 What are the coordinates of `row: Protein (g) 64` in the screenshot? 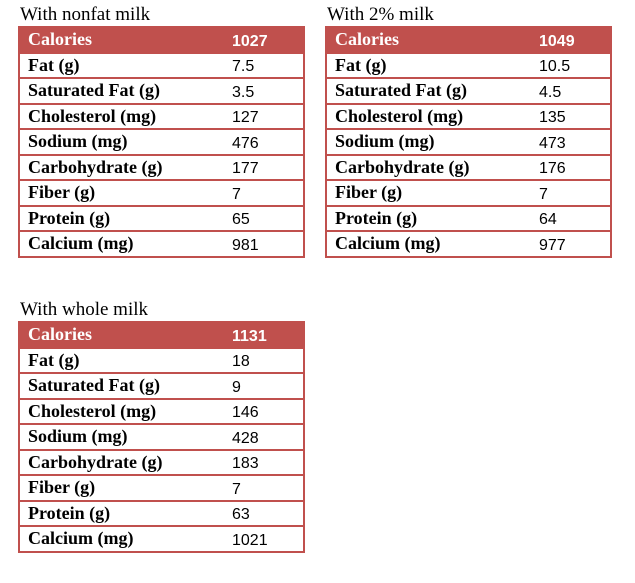 It's located at (468, 218).